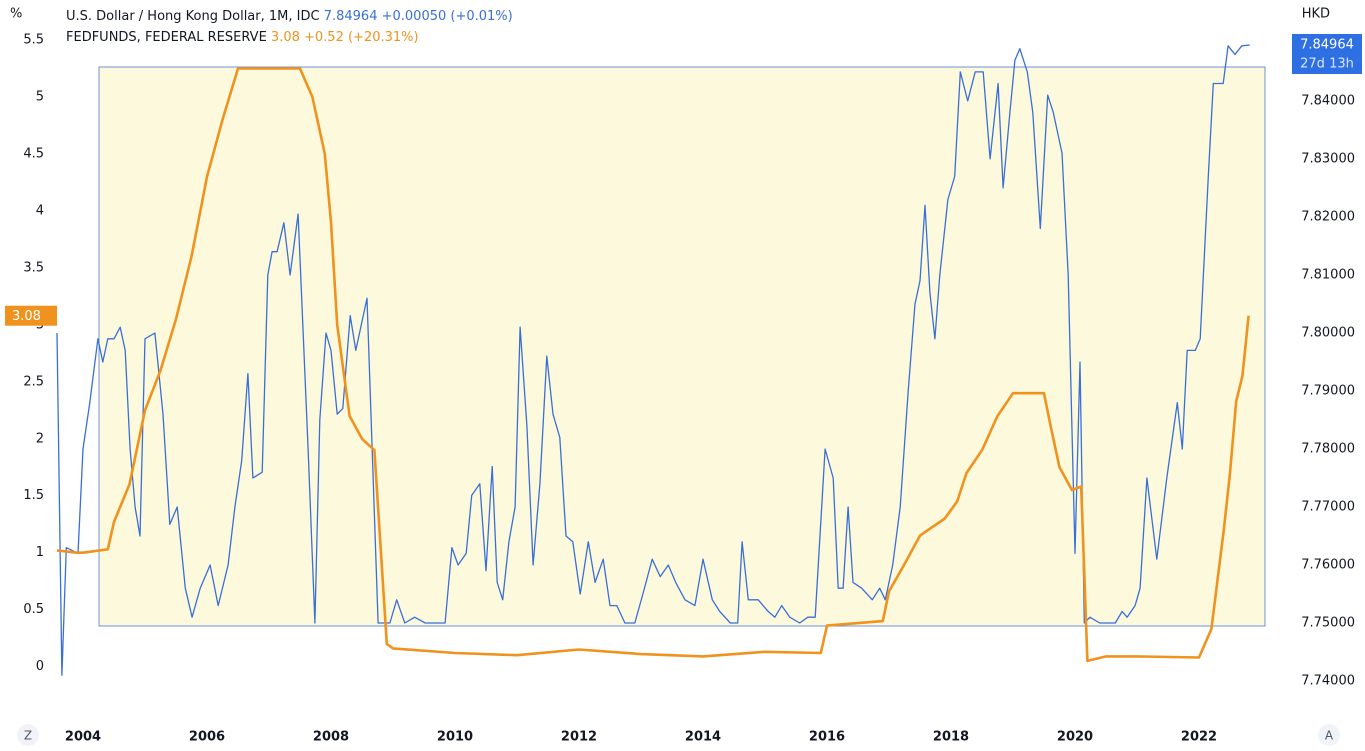 This screenshot has height=751, width=1365. I want to click on y2-tick-label: 7.83000, so click(1328, 158).